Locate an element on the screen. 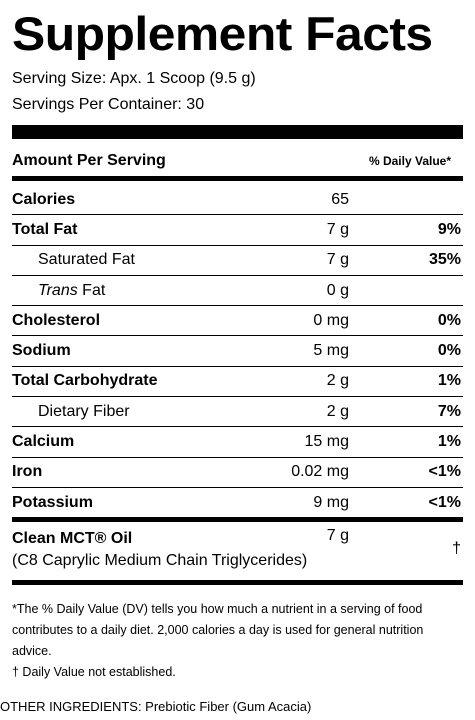 This screenshot has height=720, width=475. nutrient-name: Trans Fat is located at coordinates (137, 291).